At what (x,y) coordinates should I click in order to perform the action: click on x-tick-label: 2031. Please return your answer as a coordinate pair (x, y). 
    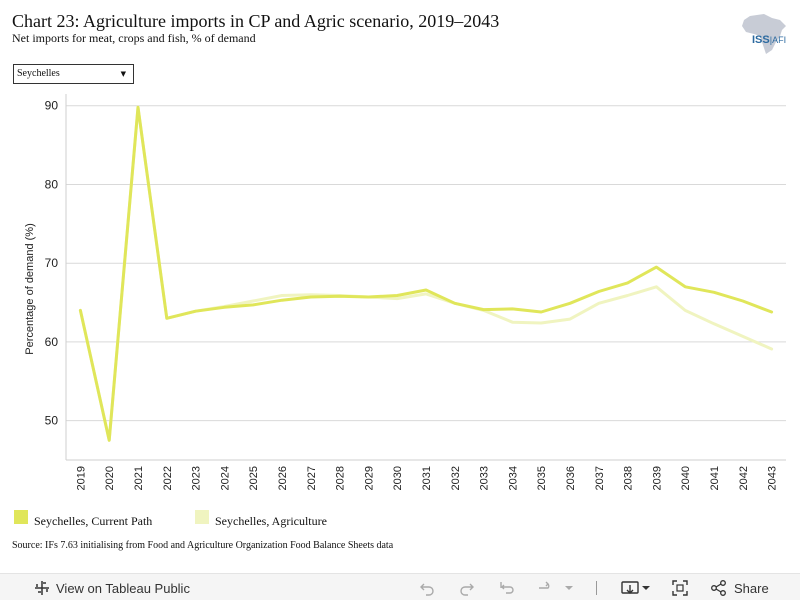
    Looking at the image, I should click on (427, 478).